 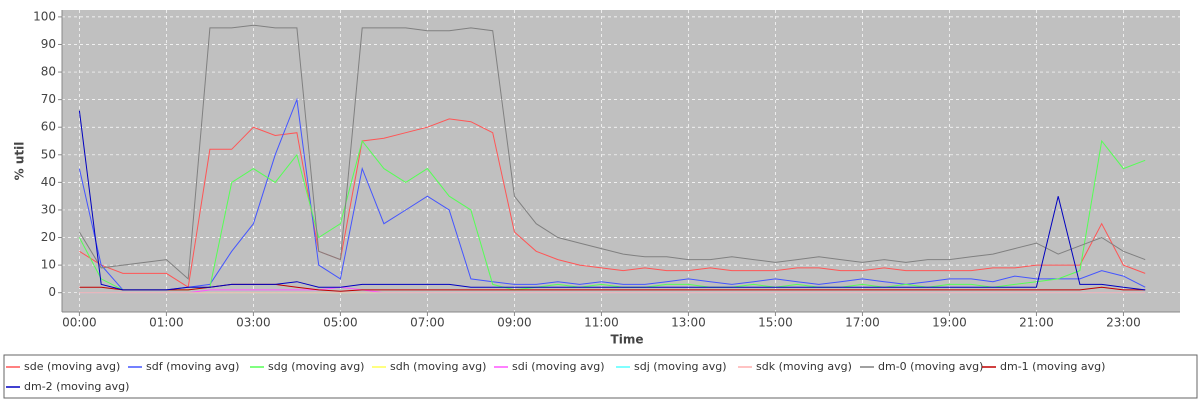 What do you see at coordinates (340, 323) in the screenshot?
I see `x-tick-label: 05:00` at bounding box center [340, 323].